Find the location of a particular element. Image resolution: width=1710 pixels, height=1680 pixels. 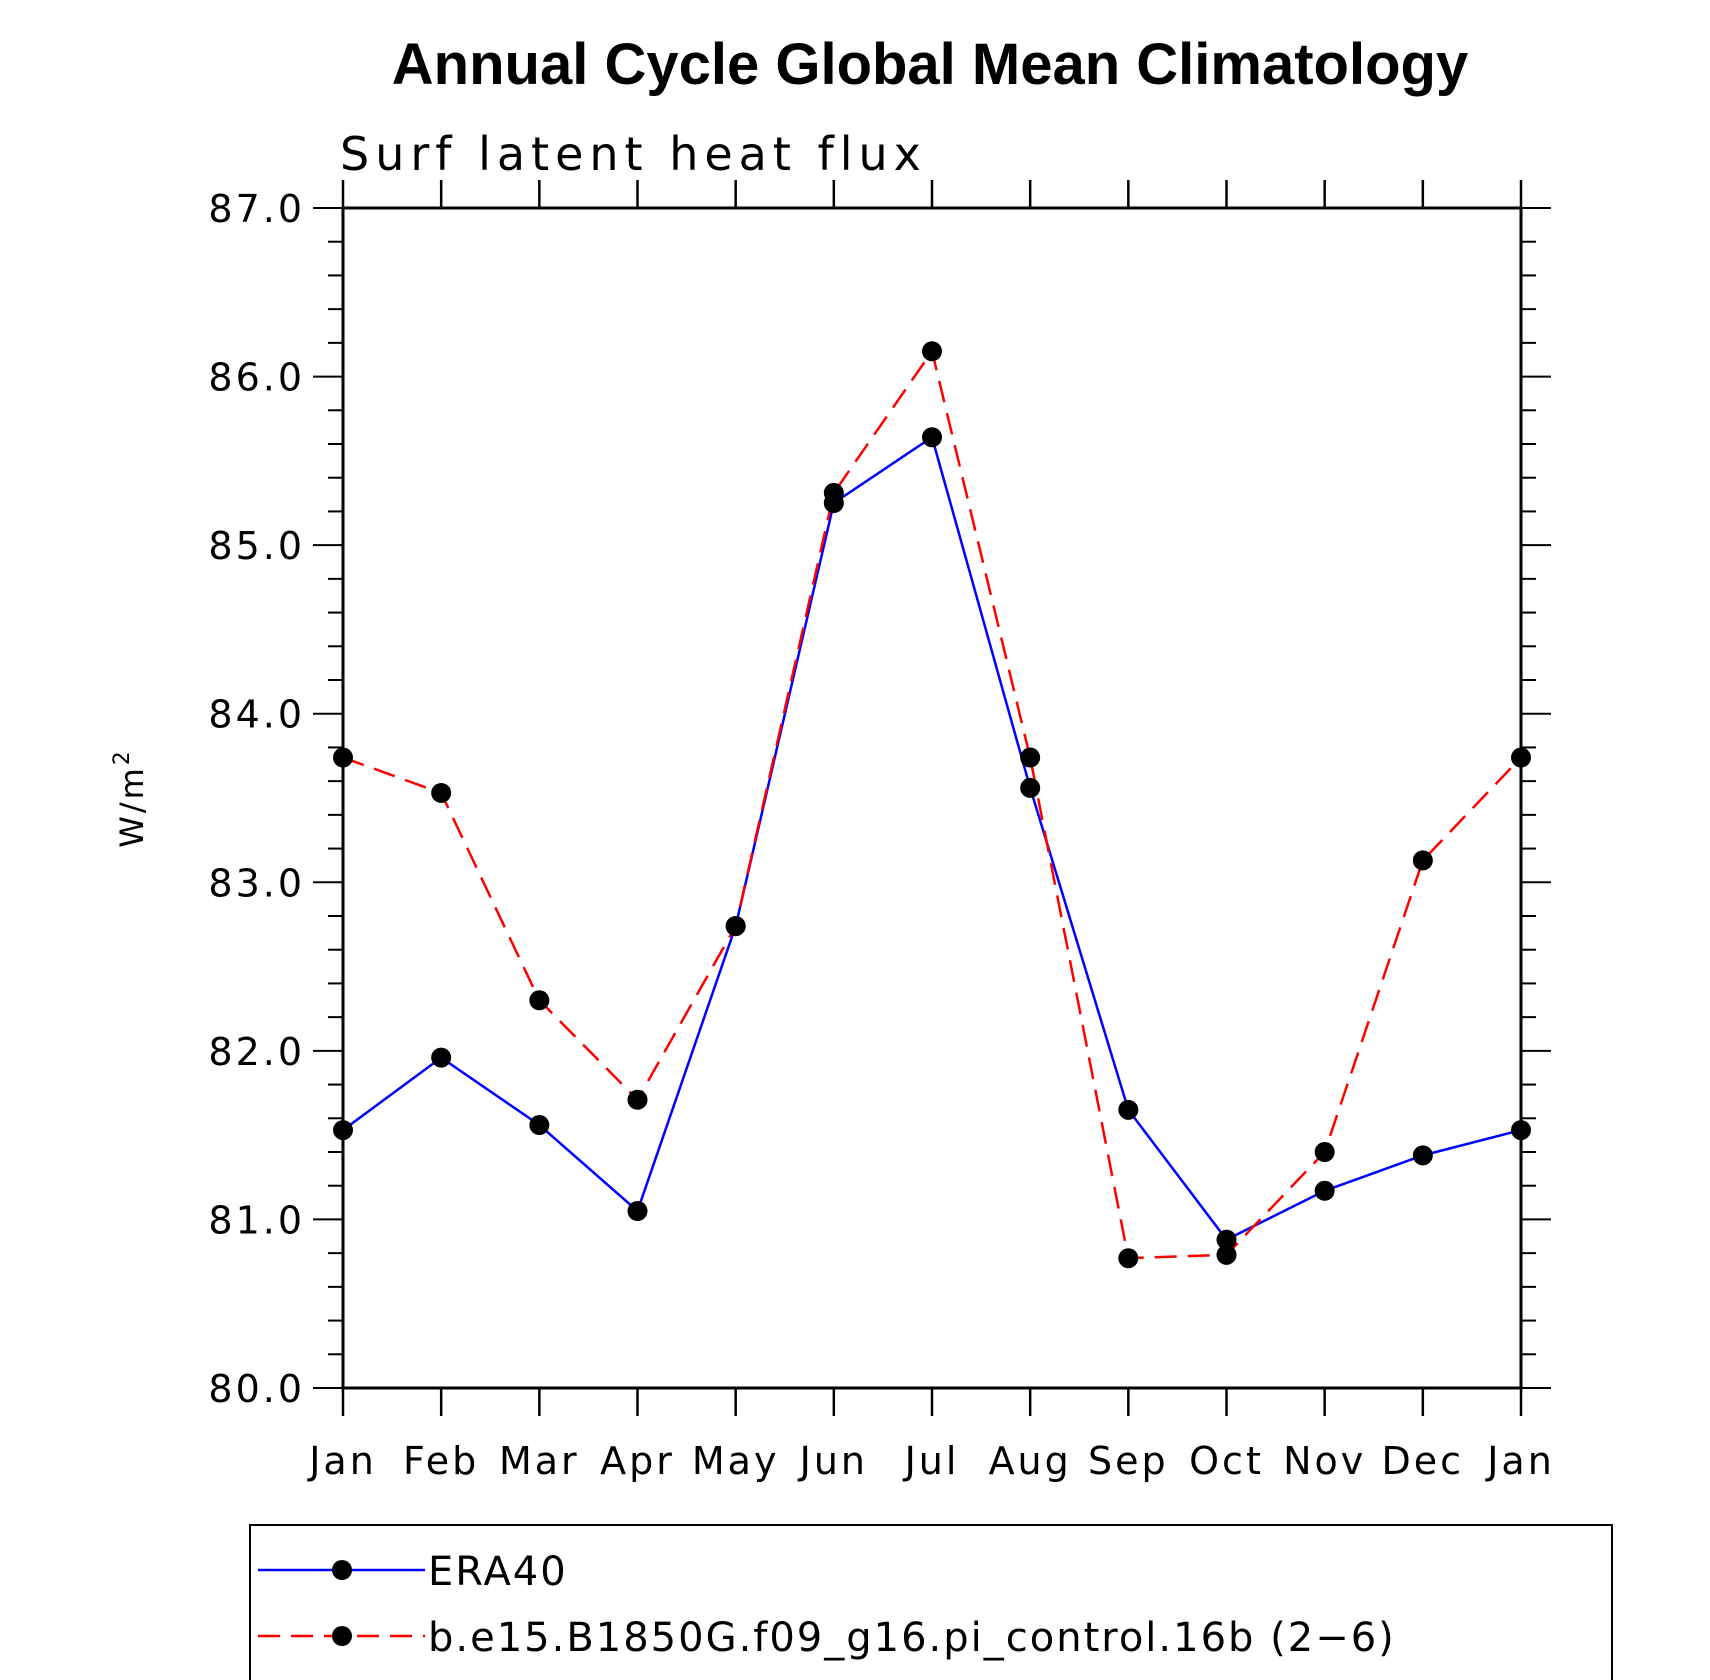

chart-title: Annual Cycle Global Mean Climatology is located at coordinates (930, 64).